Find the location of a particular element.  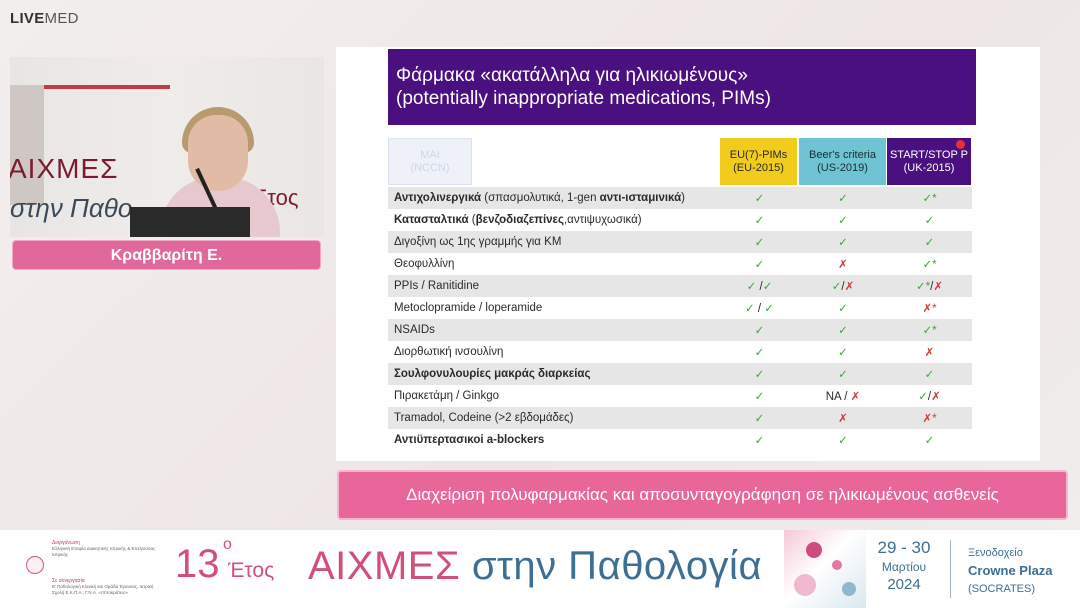

header-beers-criteria: Beer's criteria (US-2019) is located at coordinates (842, 161).